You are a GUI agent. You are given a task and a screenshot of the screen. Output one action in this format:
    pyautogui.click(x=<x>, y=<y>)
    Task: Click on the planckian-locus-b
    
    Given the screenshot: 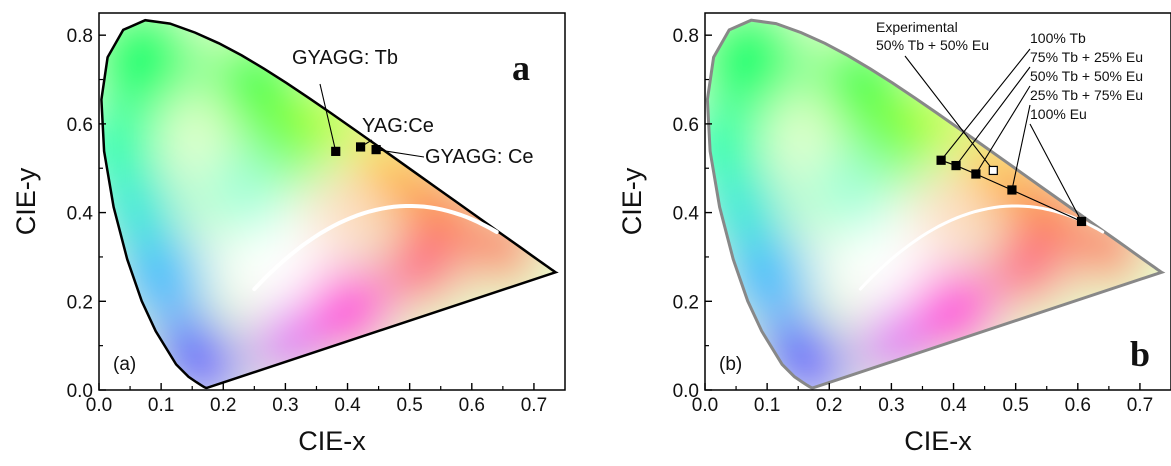 What is the action you would take?
    pyautogui.click(x=981, y=247)
    